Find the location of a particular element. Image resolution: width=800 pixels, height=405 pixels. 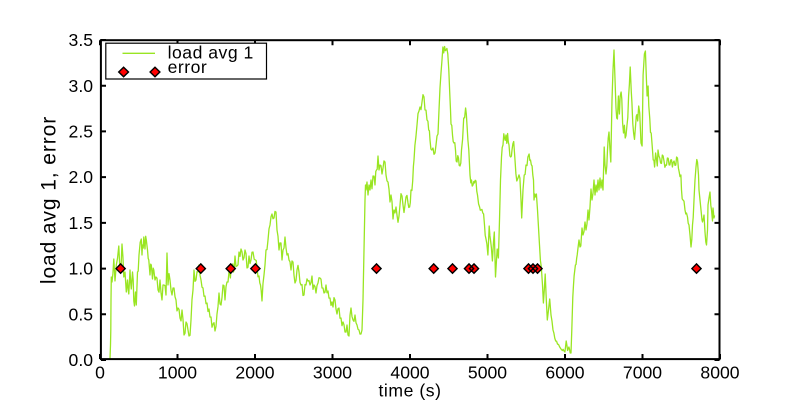

svg-text: 0 is located at coordinates (100, 373).